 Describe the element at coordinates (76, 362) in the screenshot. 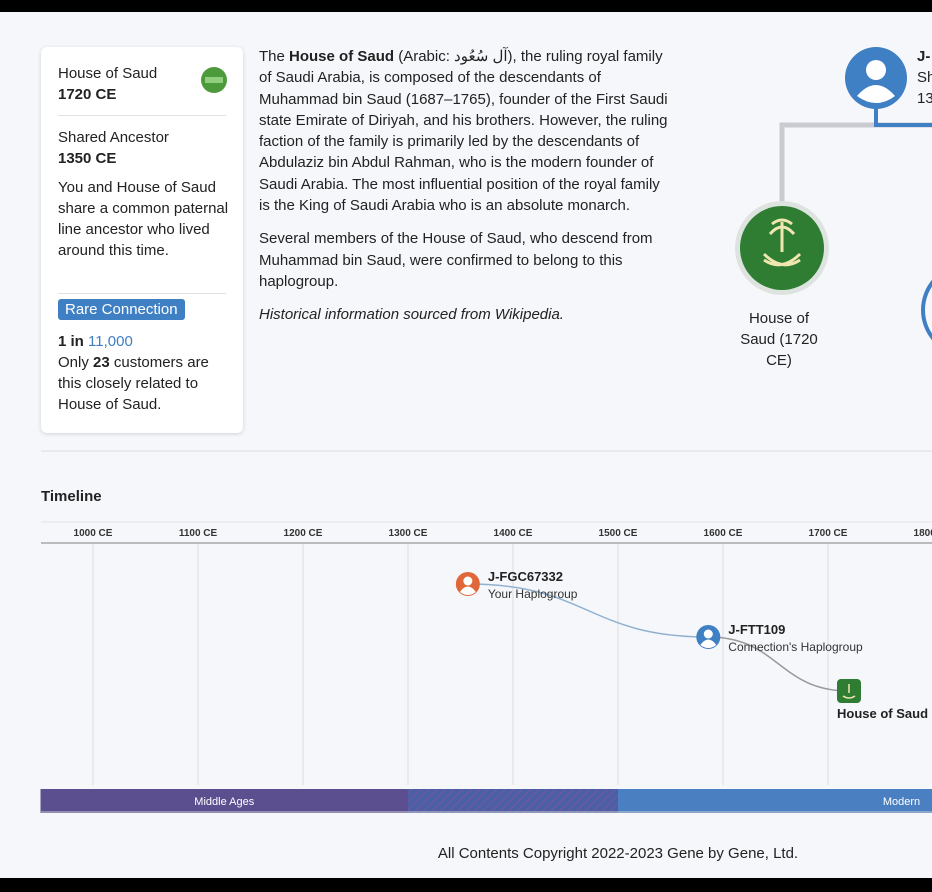

I see `text: Only` at that location.